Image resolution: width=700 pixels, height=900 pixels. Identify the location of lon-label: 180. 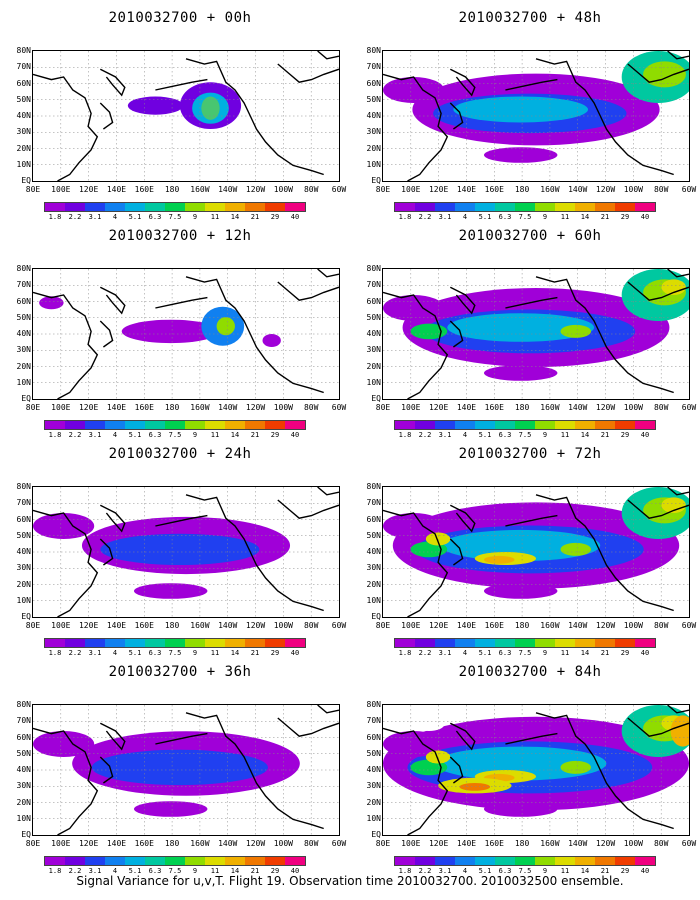
(172, 189).